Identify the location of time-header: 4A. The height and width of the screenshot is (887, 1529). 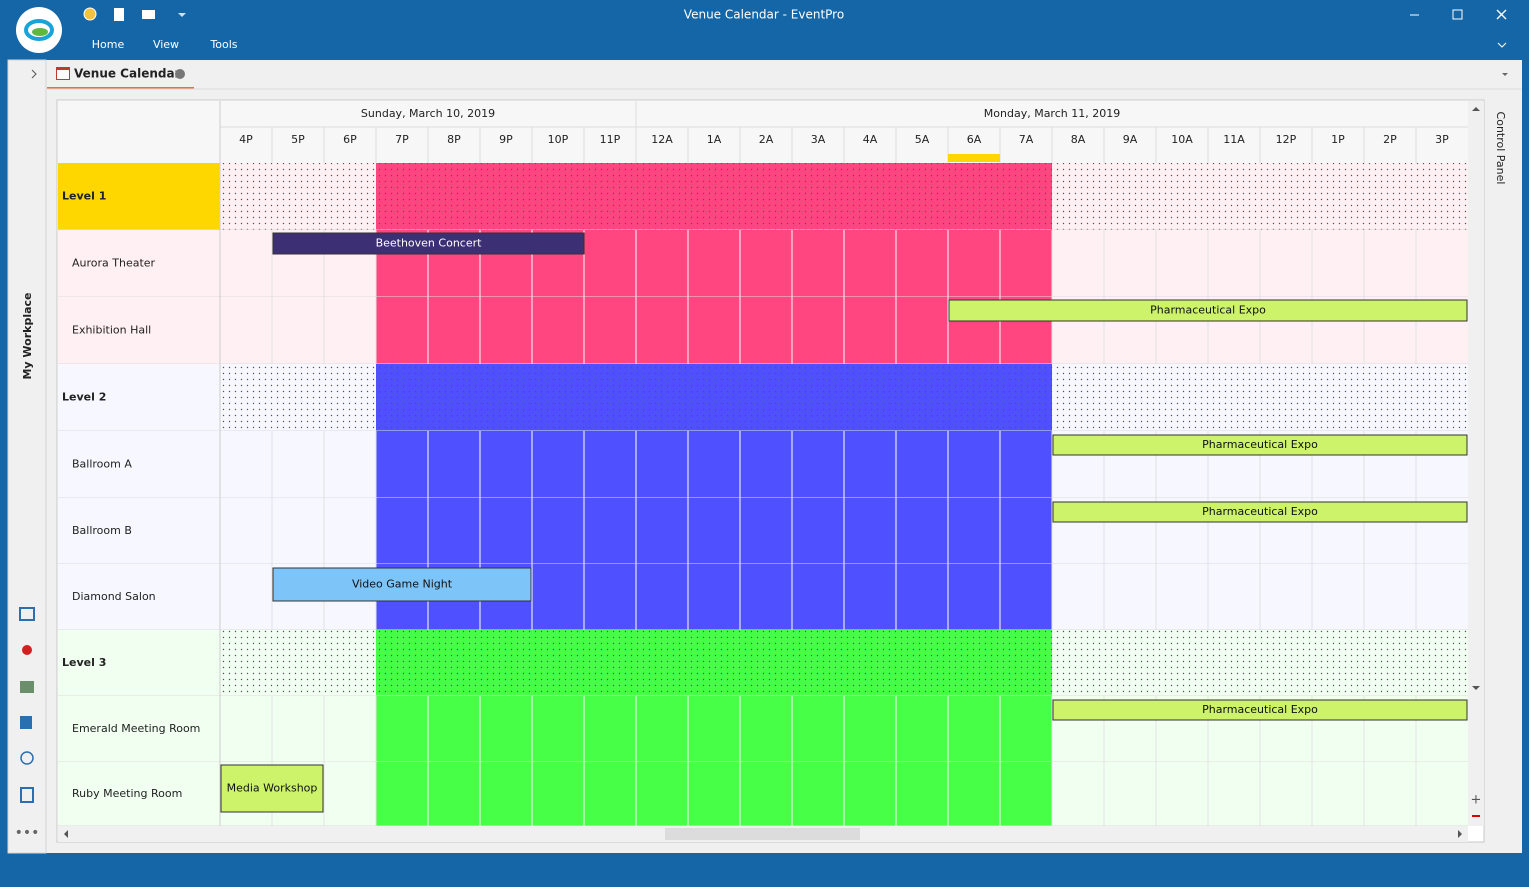
(870, 139).